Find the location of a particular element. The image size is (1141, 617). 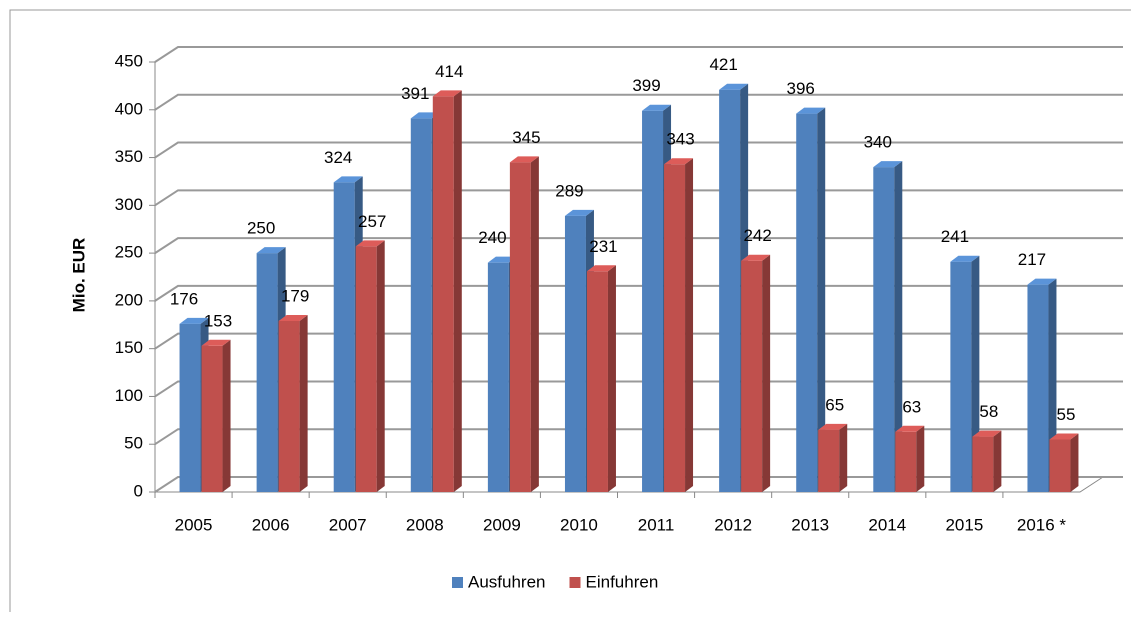

y-tick-label: 300 is located at coordinates (129, 204).